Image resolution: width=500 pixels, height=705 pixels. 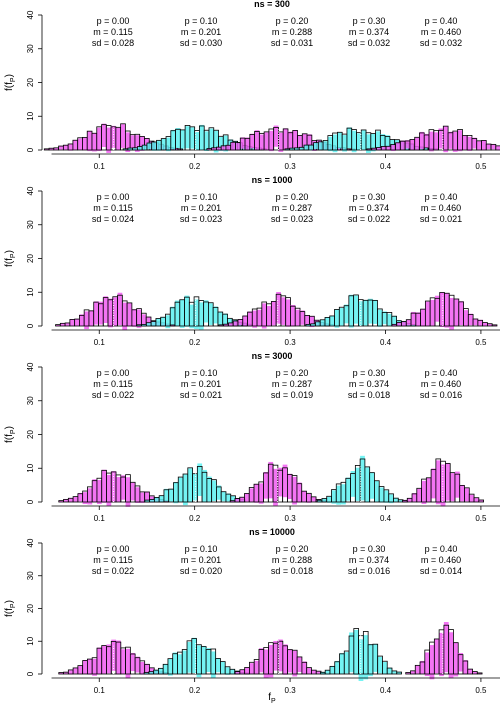 What do you see at coordinates (113, 395) in the screenshot?
I see `annotation-sd: sd = 0.022` at bounding box center [113, 395].